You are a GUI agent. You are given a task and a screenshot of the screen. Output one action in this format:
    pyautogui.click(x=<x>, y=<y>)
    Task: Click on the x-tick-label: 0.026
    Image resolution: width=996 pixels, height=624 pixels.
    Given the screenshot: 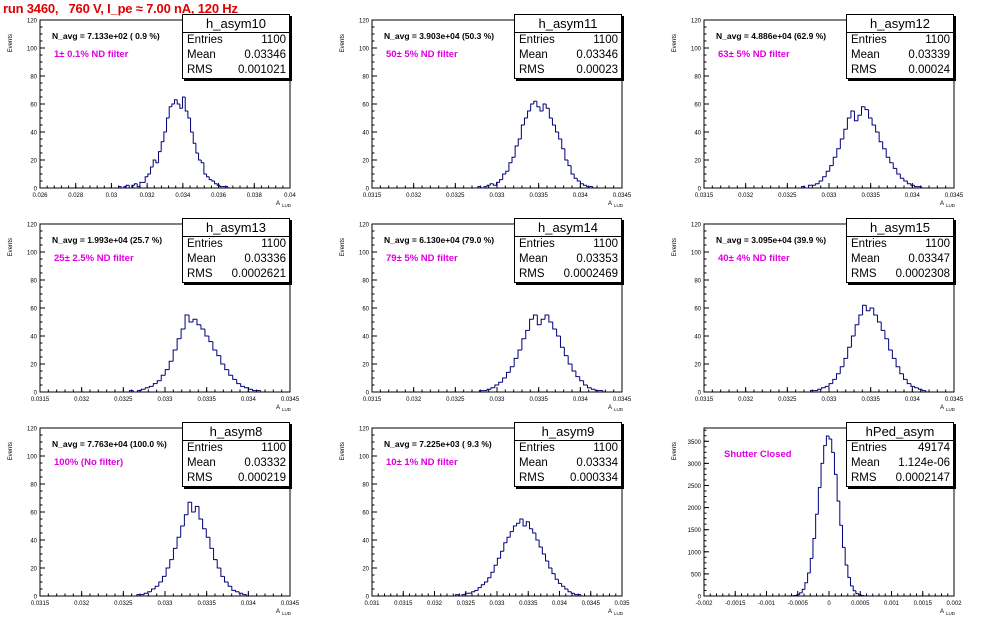 What is the action you would take?
    pyautogui.click(x=40, y=196)
    